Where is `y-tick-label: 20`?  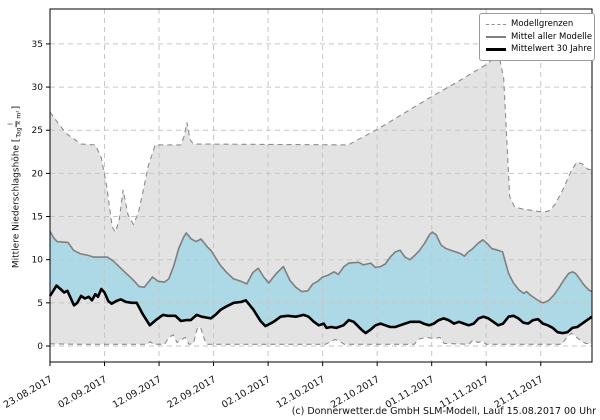
y-tick-label: 20 is located at coordinates (38, 174).